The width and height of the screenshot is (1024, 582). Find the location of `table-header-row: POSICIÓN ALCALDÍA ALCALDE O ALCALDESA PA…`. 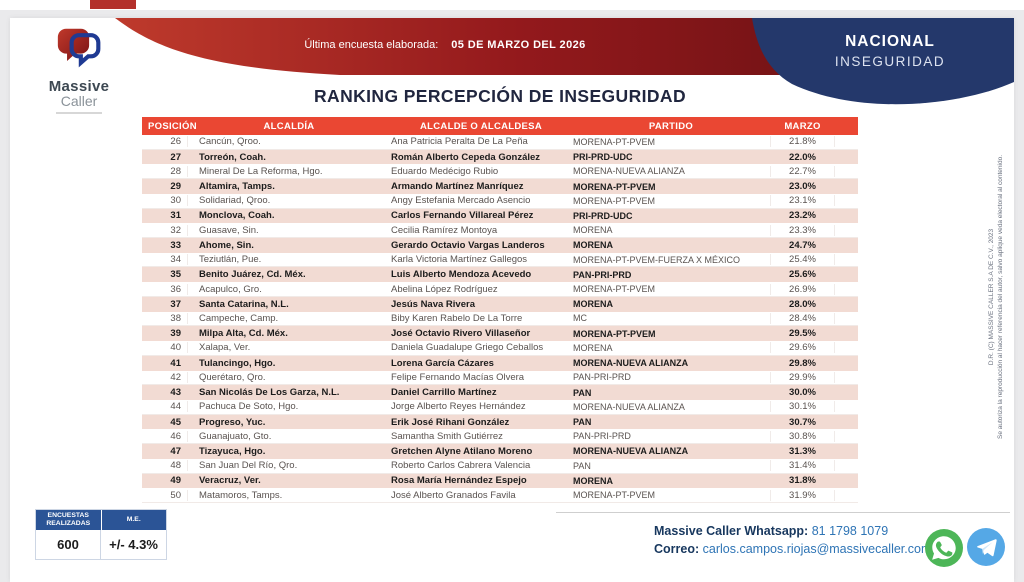

table-header-row: POSICIÓN ALCALDÍA ALCALDE O ALCALDESA PA… is located at coordinates (500, 126).